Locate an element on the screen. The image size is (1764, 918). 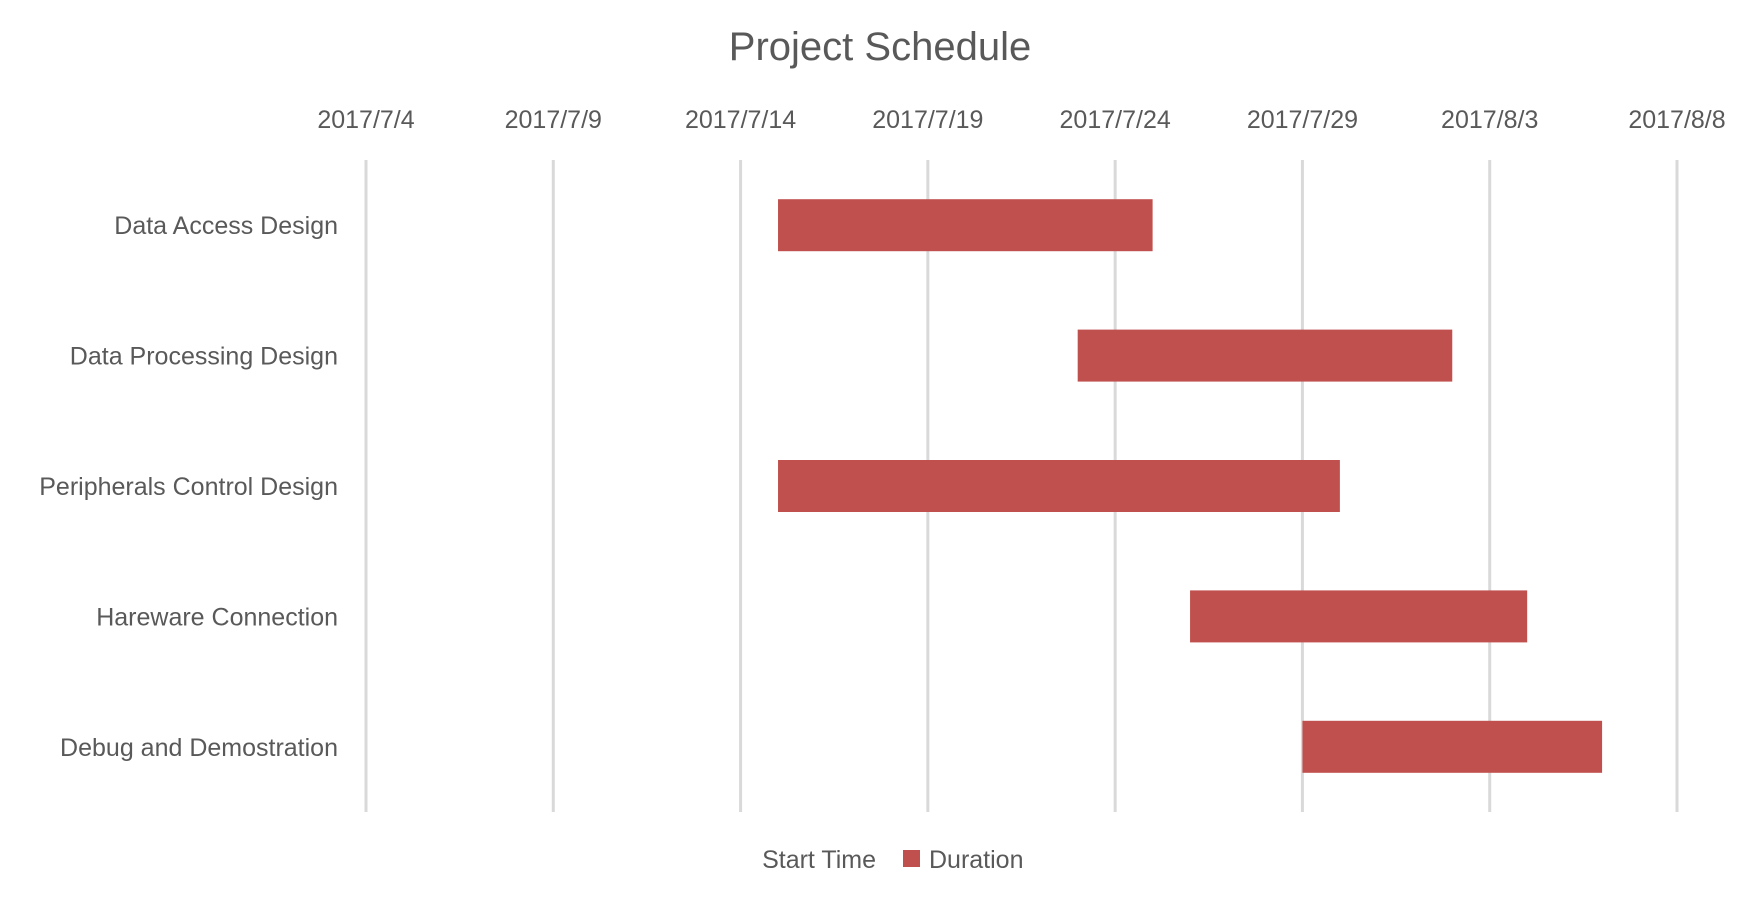
category-label: Data Processing Design is located at coordinates (204, 357).